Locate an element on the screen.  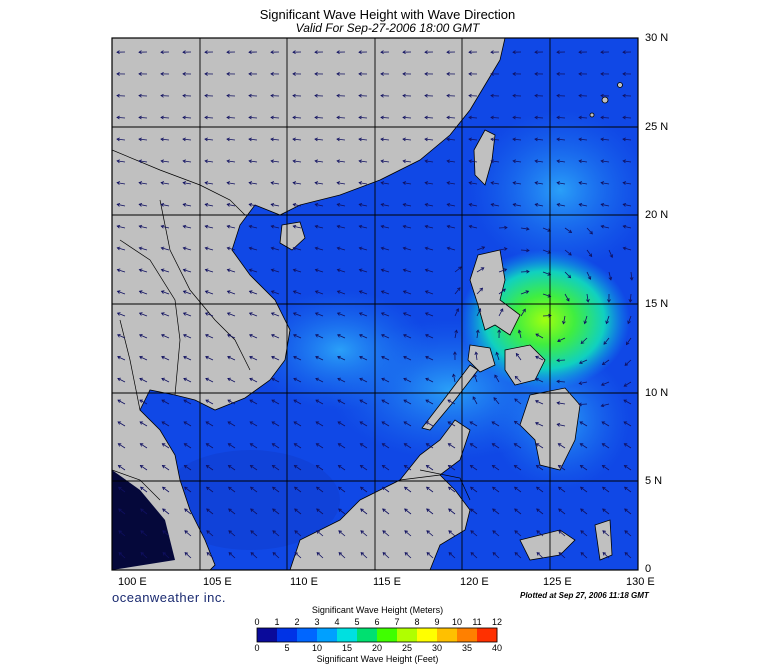
colorbar-swatch is located at coordinates (267, 635).